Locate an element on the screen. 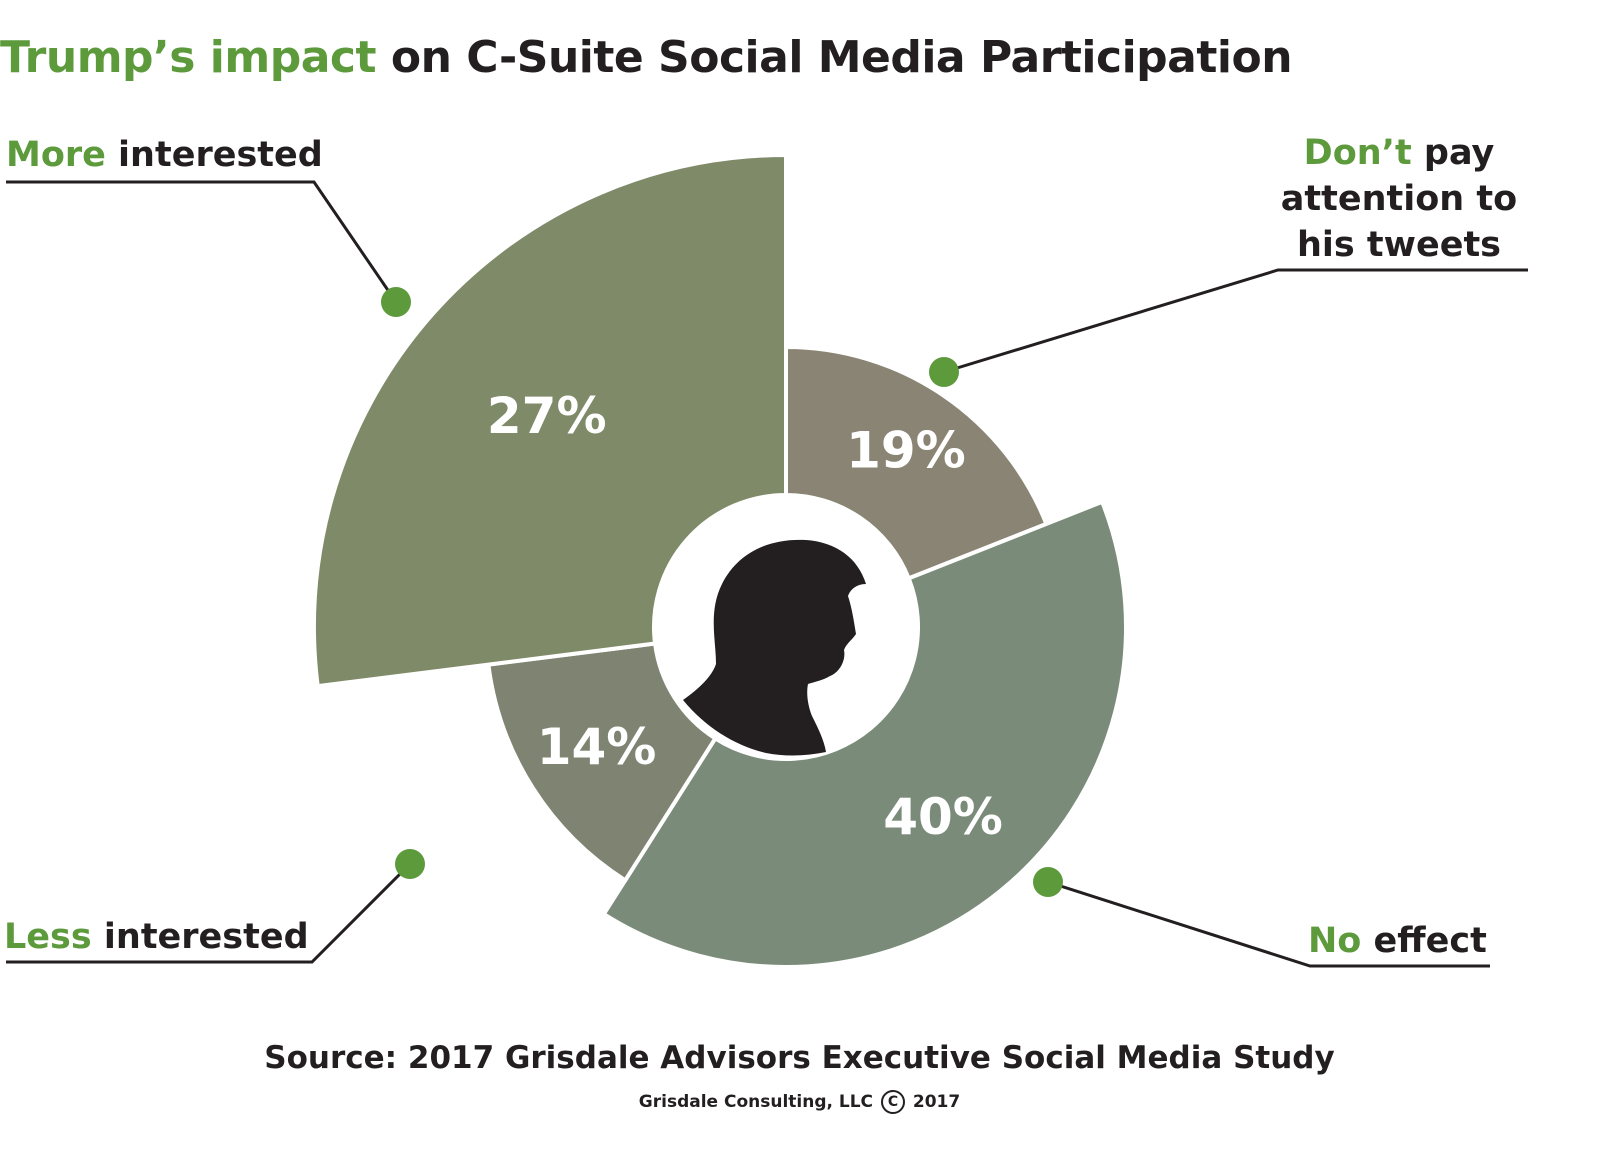  copyright-icon: C is located at coordinates (892, 1102).